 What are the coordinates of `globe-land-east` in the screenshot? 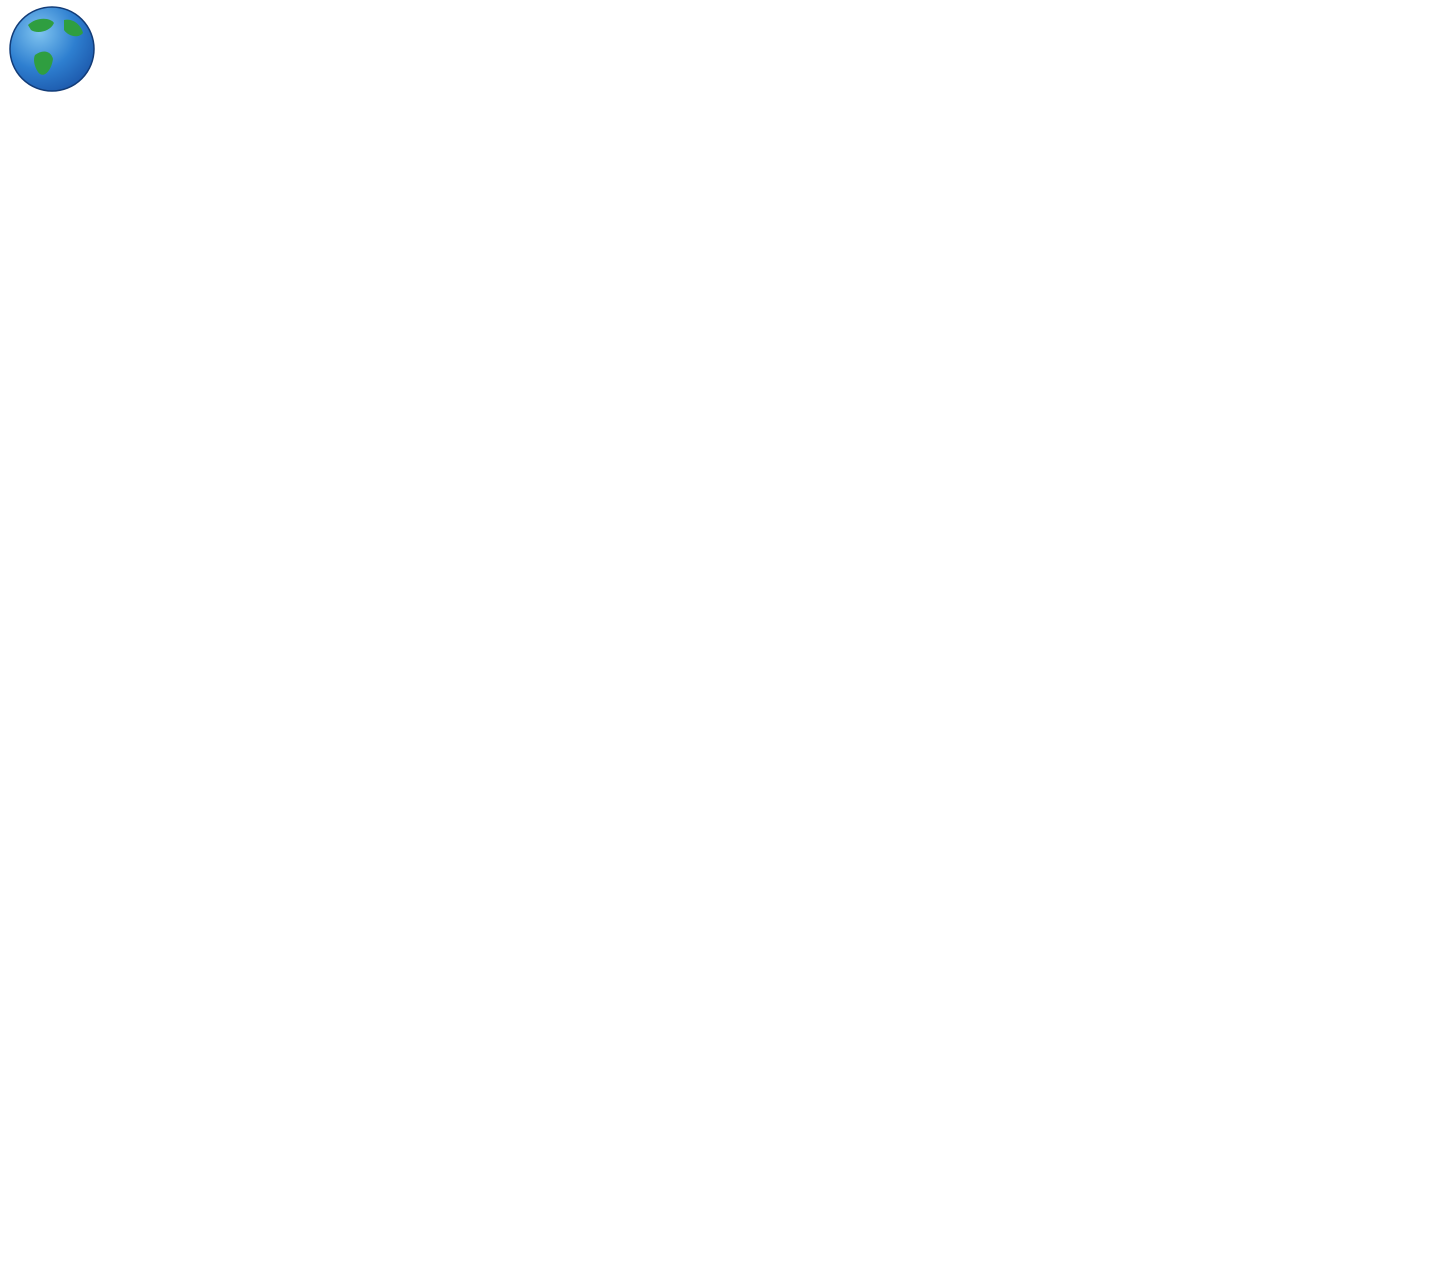 It's located at (73, 28).